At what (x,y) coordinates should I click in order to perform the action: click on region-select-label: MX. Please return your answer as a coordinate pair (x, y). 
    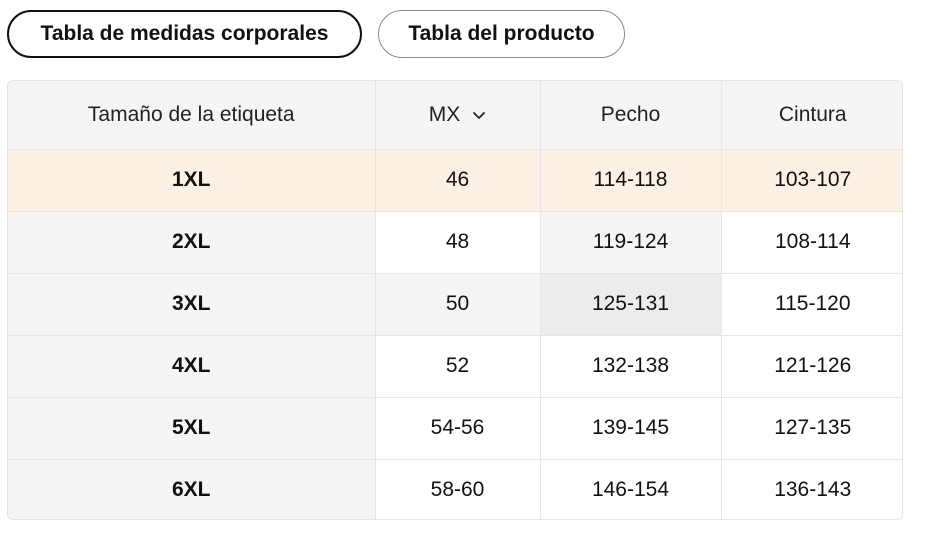
    Looking at the image, I should click on (444, 114).